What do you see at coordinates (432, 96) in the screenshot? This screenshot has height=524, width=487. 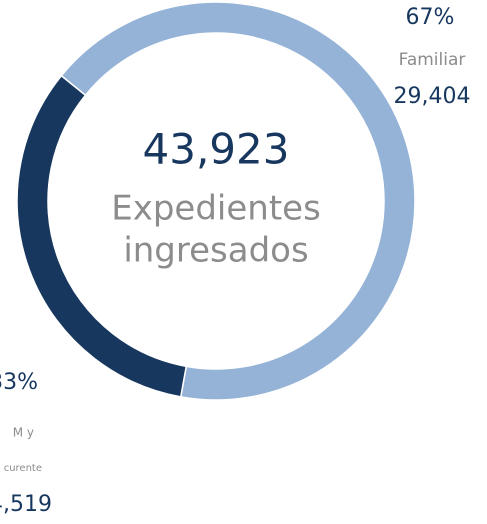 I see `count-label: 29,404` at bounding box center [432, 96].